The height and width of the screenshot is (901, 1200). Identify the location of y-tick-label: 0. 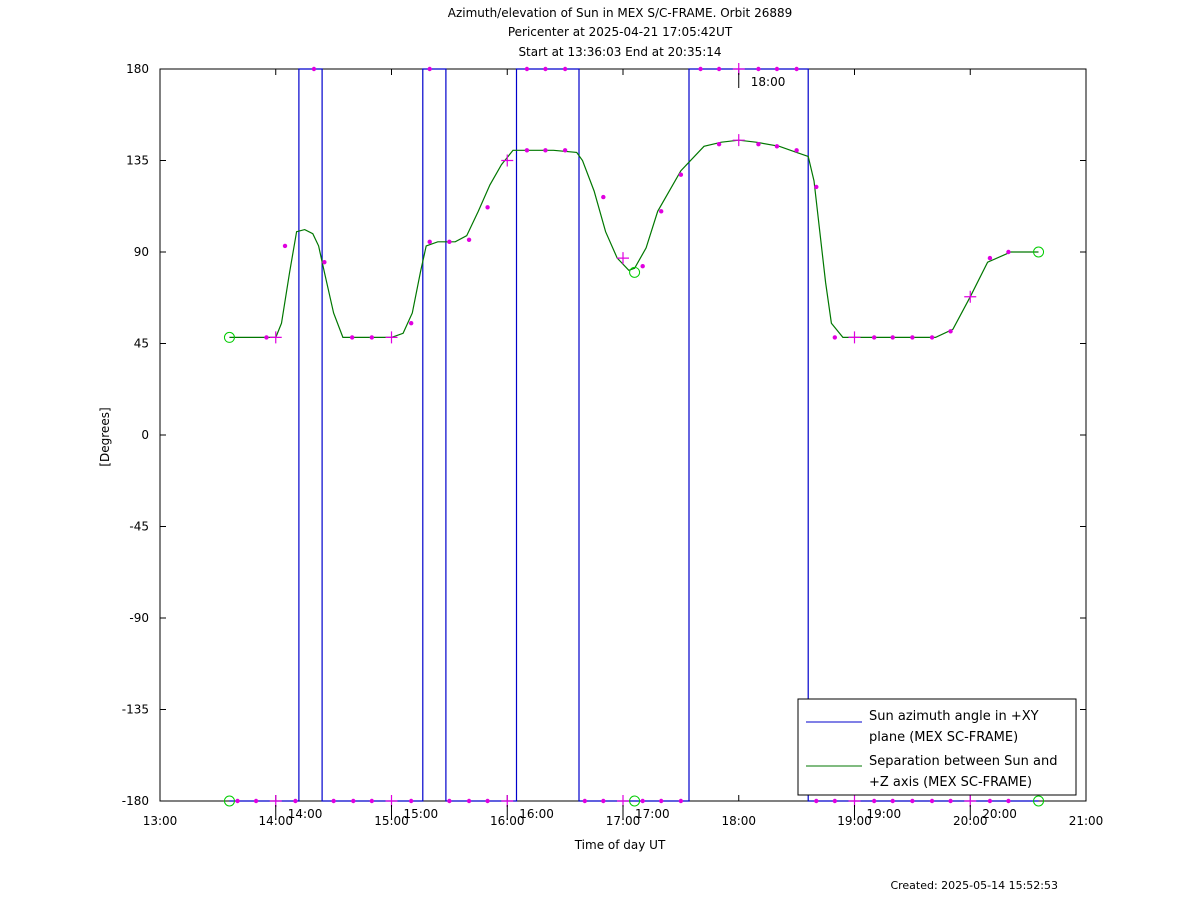
(145, 435).